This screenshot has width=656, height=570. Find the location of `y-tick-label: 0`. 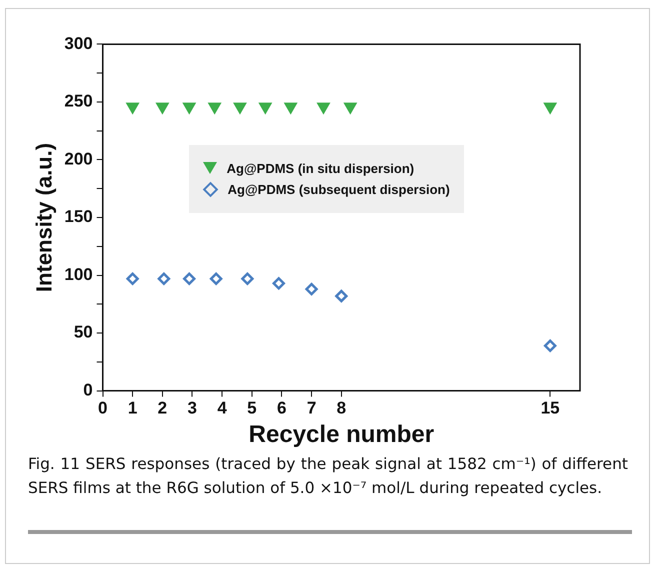

y-tick-label: 0 is located at coordinates (88, 390).